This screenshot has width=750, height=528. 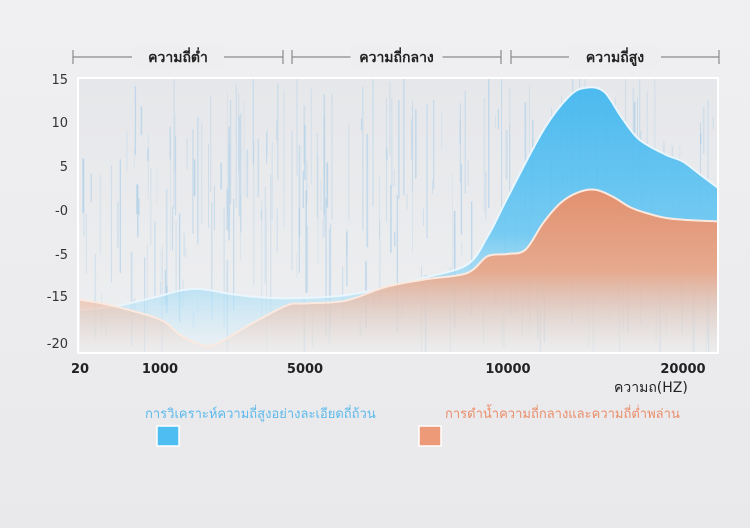 I want to click on band-bracket-0: ความถี่ต่ำ, so click(x=178, y=57).